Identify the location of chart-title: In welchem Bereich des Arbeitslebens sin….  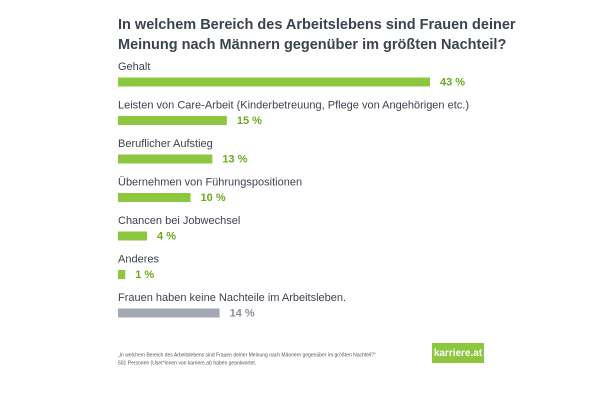
(317, 25).